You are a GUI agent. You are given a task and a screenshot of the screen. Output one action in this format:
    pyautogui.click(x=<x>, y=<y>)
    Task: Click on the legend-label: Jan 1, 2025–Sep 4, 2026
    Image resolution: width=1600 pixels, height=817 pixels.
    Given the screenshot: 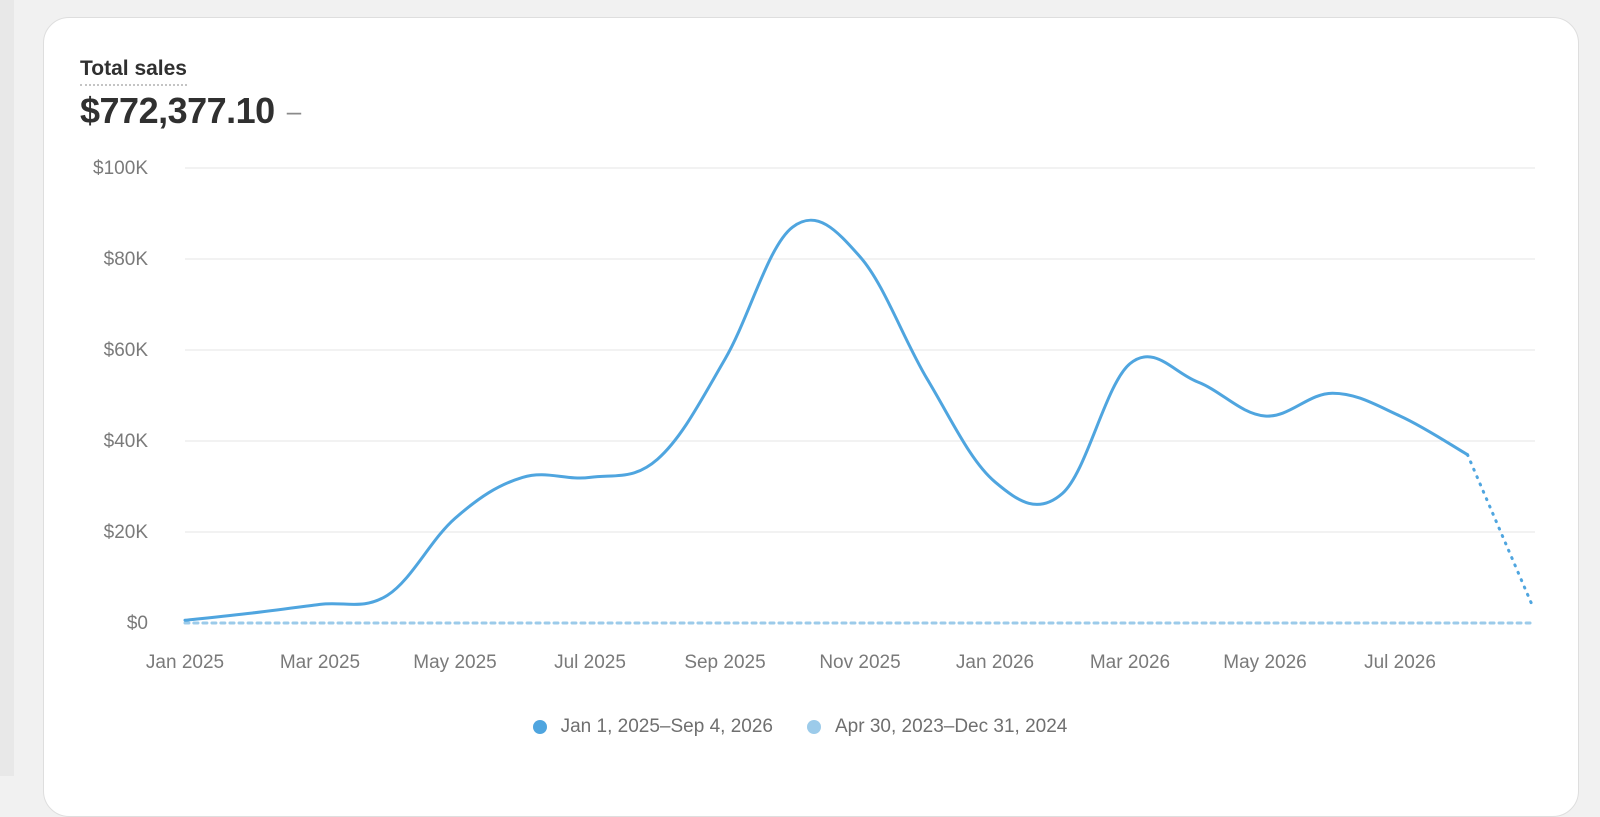 What is the action you would take?
    pyautogui.click(x=666, y=726)
    